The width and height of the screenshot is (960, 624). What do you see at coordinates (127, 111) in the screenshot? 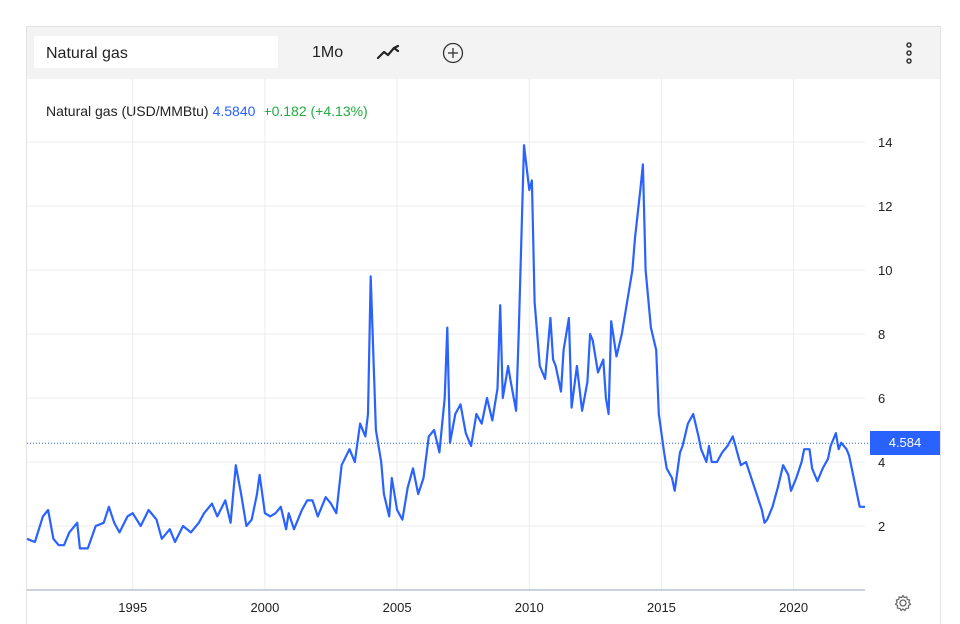
I see `legend-symbol-name: Natural gas (USD/MMBtu)` at bounding box center [127, 111].